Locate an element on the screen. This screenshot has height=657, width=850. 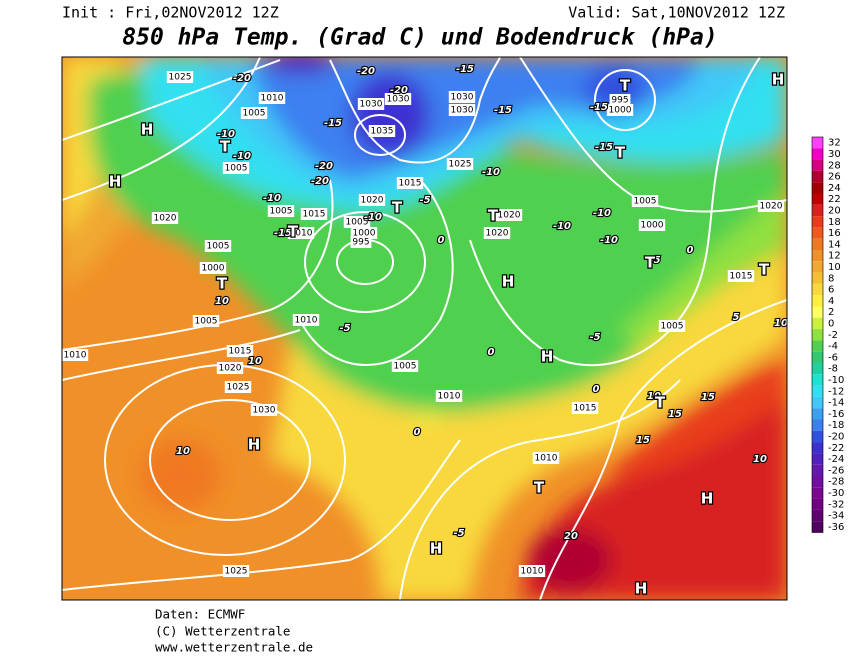
colorbar-label: -10 is located at coordinates (836, 380).